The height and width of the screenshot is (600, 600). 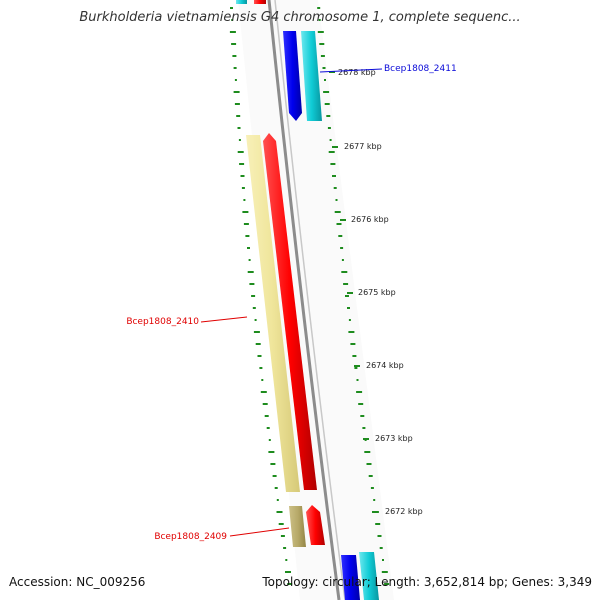 I want to click on tick-label: 2675 kbp, so click(x=377, y=292).